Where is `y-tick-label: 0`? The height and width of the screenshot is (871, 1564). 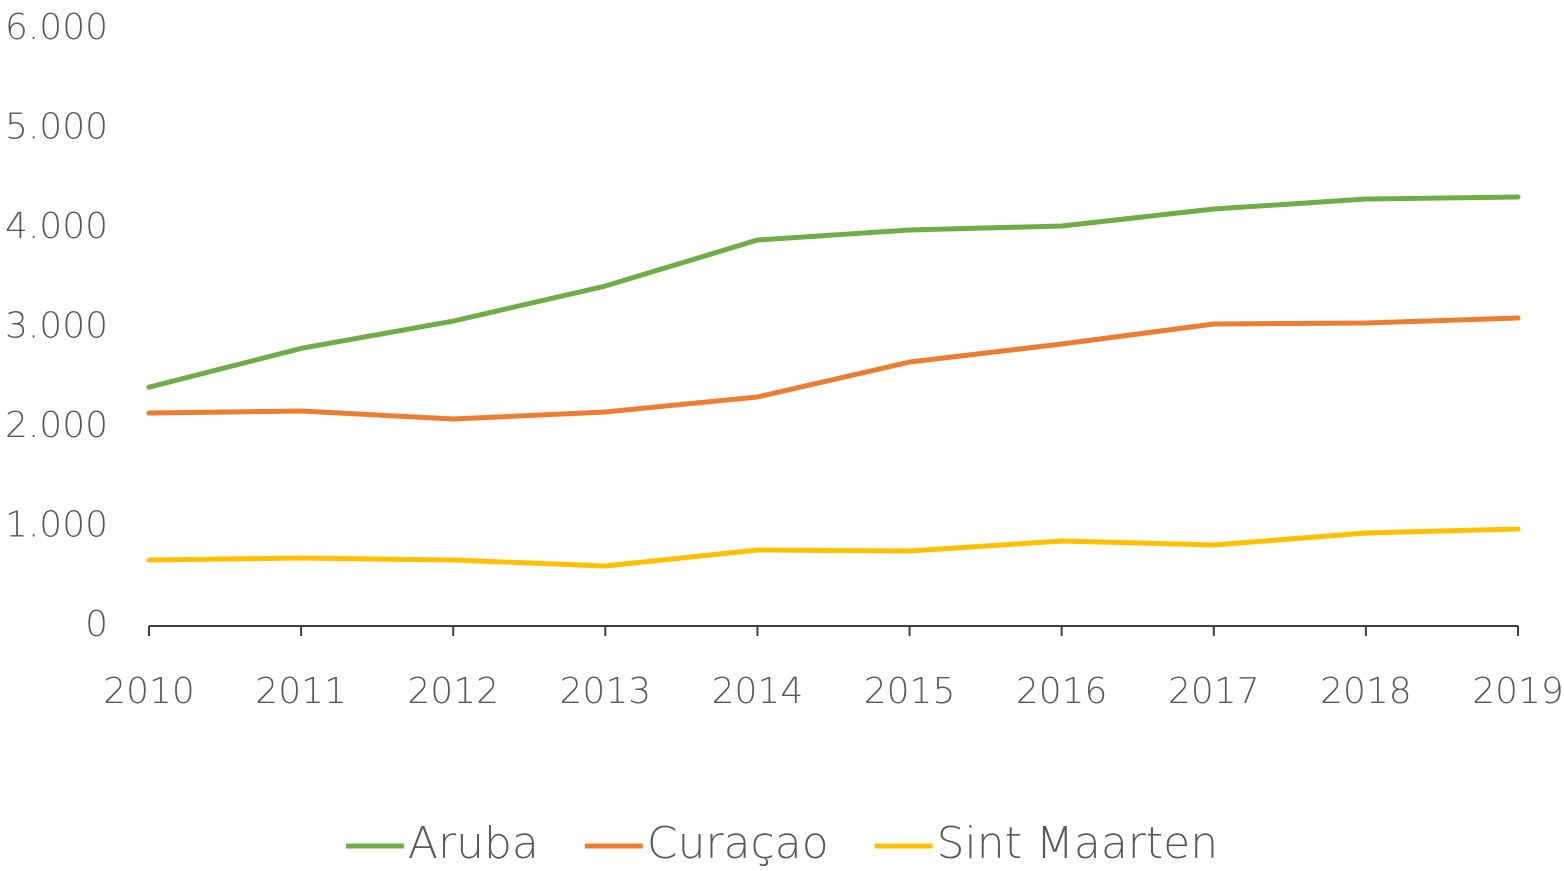 y-tick-label: 0 is located at coordinates (96, 624).